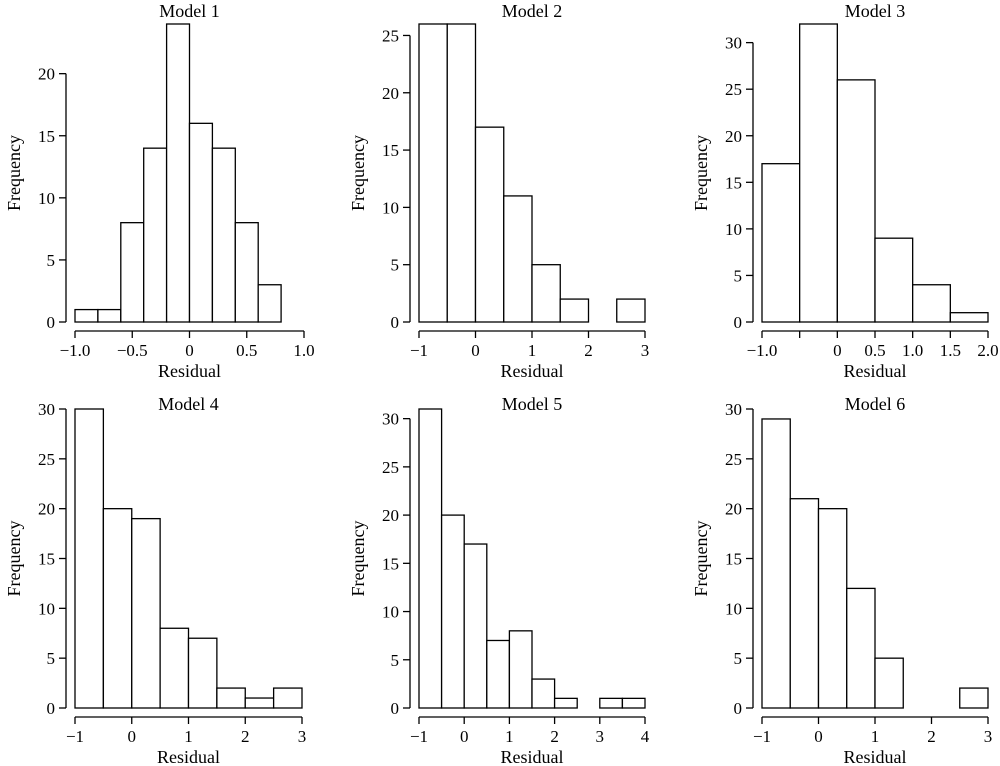 This screenshot has height=766, width=1000. What do you see at coordinates (132, 350) in the screenshot?
I see `x-tick-label: −0.5` at bounding box center [132, 350].